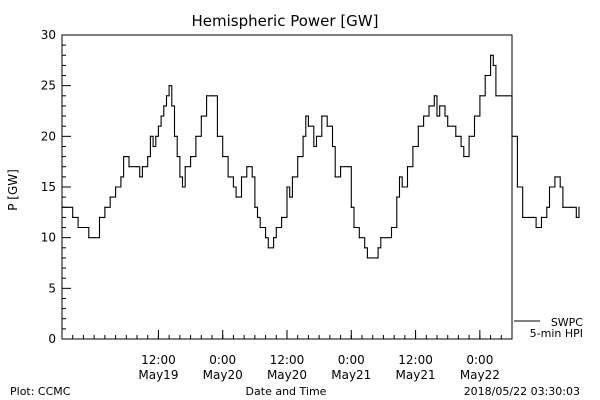 The width and height of the screenshot is (600, 400). I want to click on legend-label-swpc: SWPC, so click(567, 322).